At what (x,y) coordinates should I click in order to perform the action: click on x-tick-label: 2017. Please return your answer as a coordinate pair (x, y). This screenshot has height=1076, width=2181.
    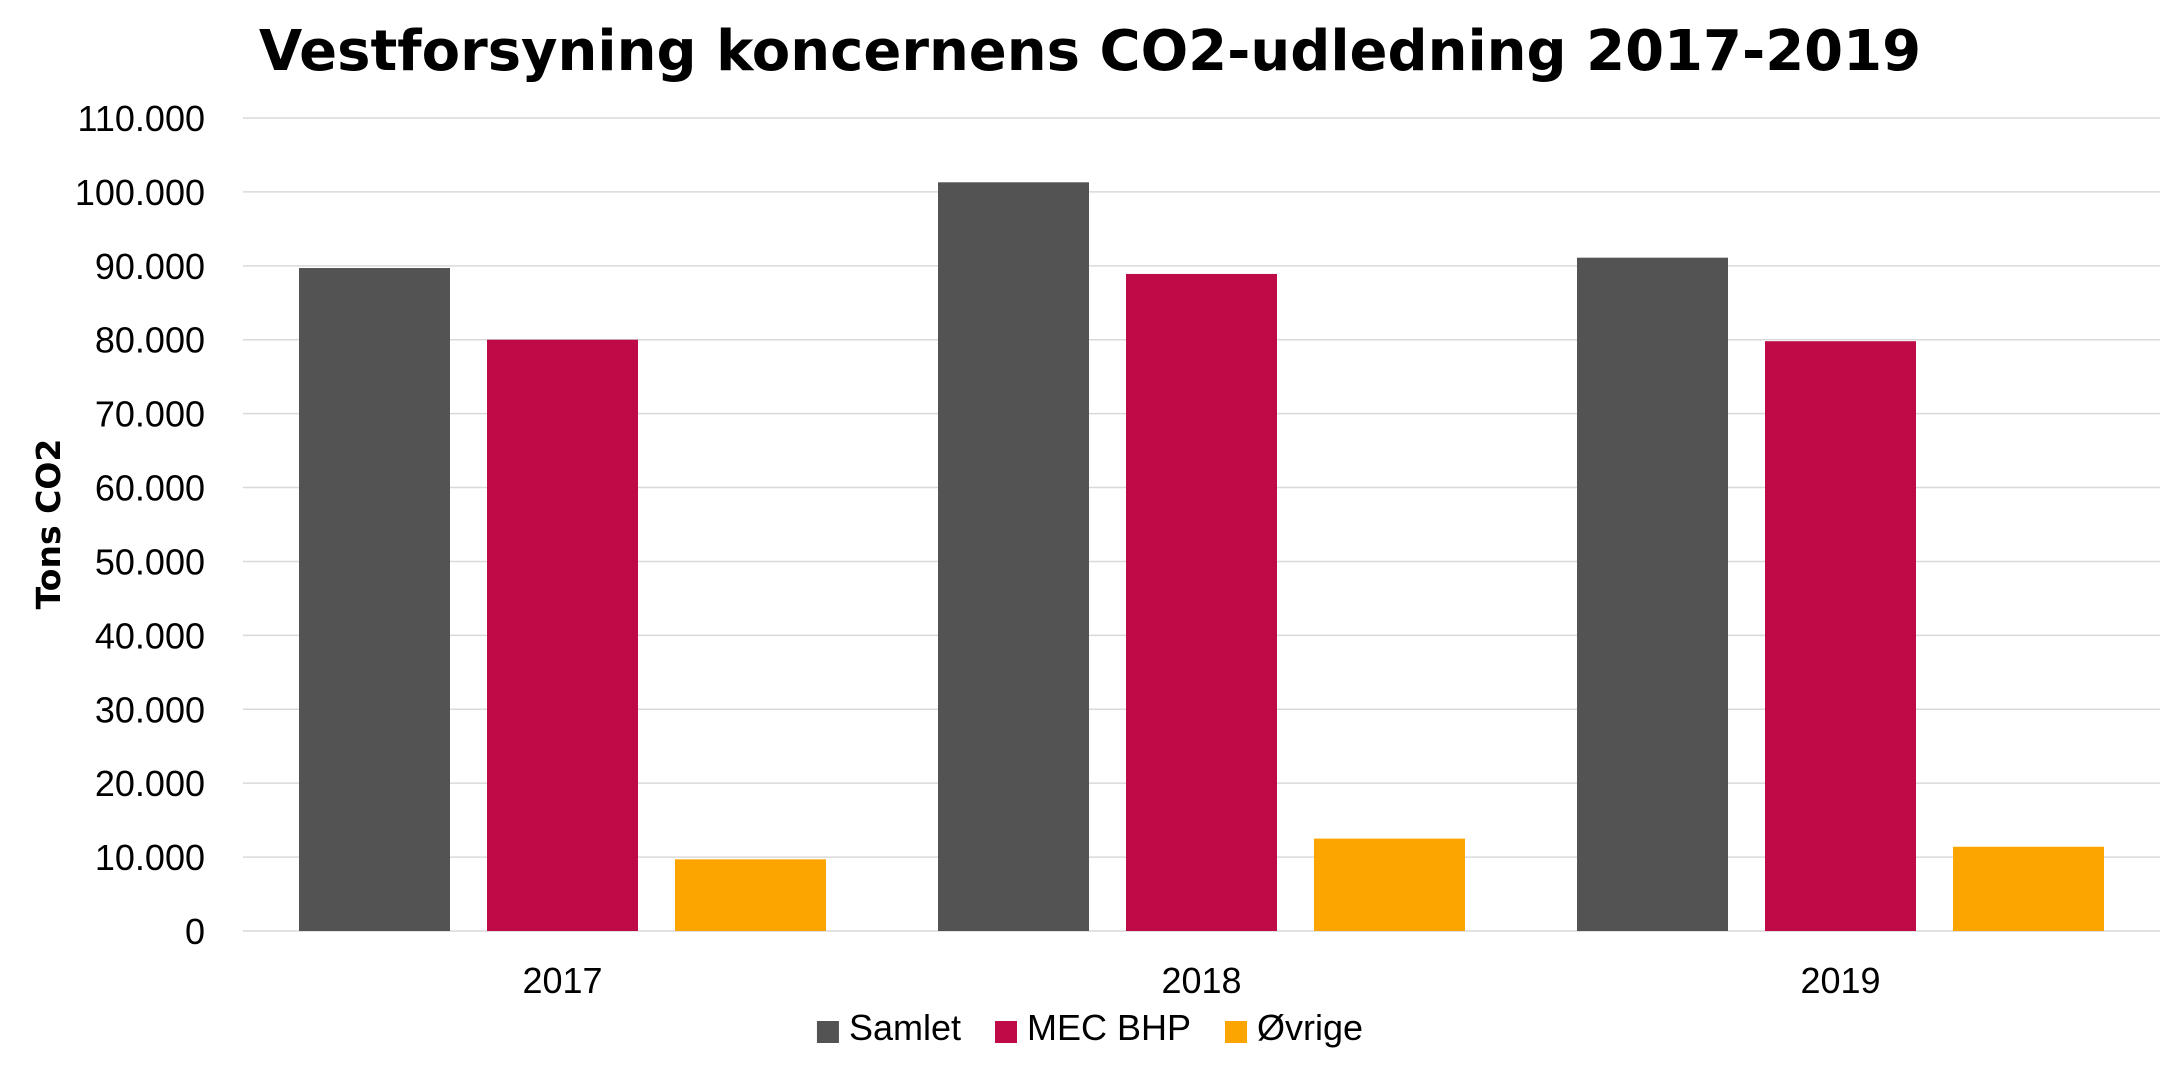
    Looking at the image, I should click on (562, 980).